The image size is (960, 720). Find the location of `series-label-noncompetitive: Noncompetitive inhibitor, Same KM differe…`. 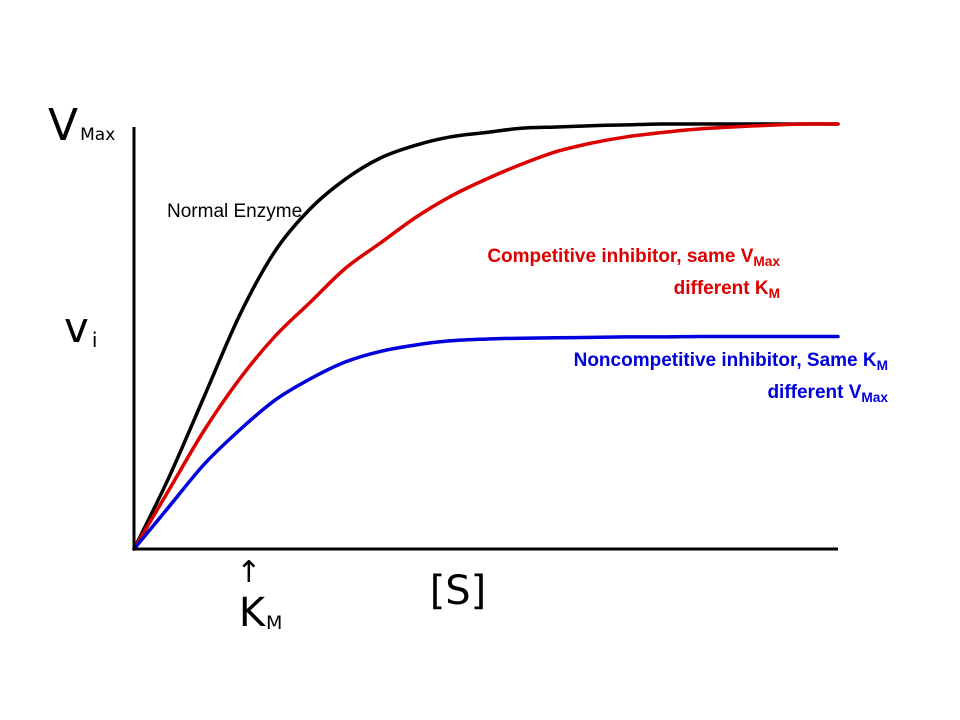

series-label-noncompetitive: Noncompetitive inhibitor, Same KM differe… is located at coordinates (731, 377).